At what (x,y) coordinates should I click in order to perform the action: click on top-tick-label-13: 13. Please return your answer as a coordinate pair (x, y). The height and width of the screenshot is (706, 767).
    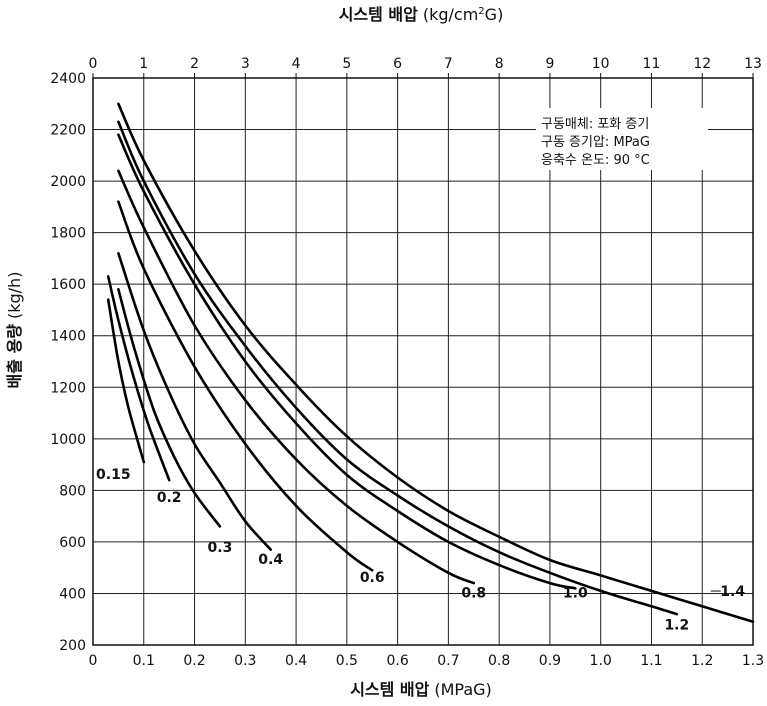
    Looking at the image, I should click on (753, 64).